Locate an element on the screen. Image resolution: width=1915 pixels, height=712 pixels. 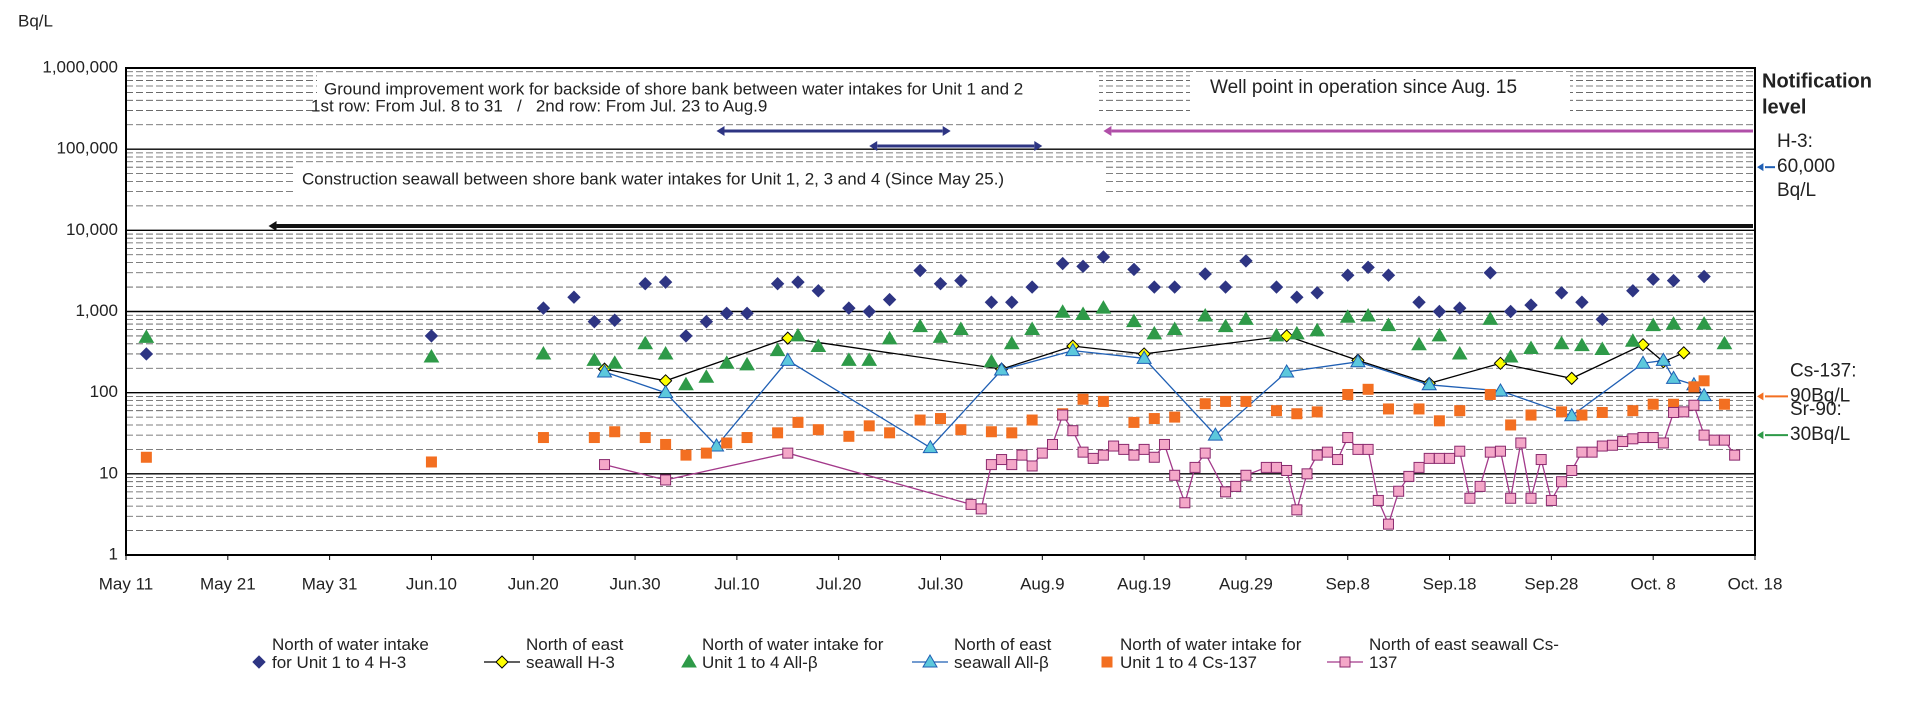
y-axis-label: Bq/L is located at coordinates (35, 20).